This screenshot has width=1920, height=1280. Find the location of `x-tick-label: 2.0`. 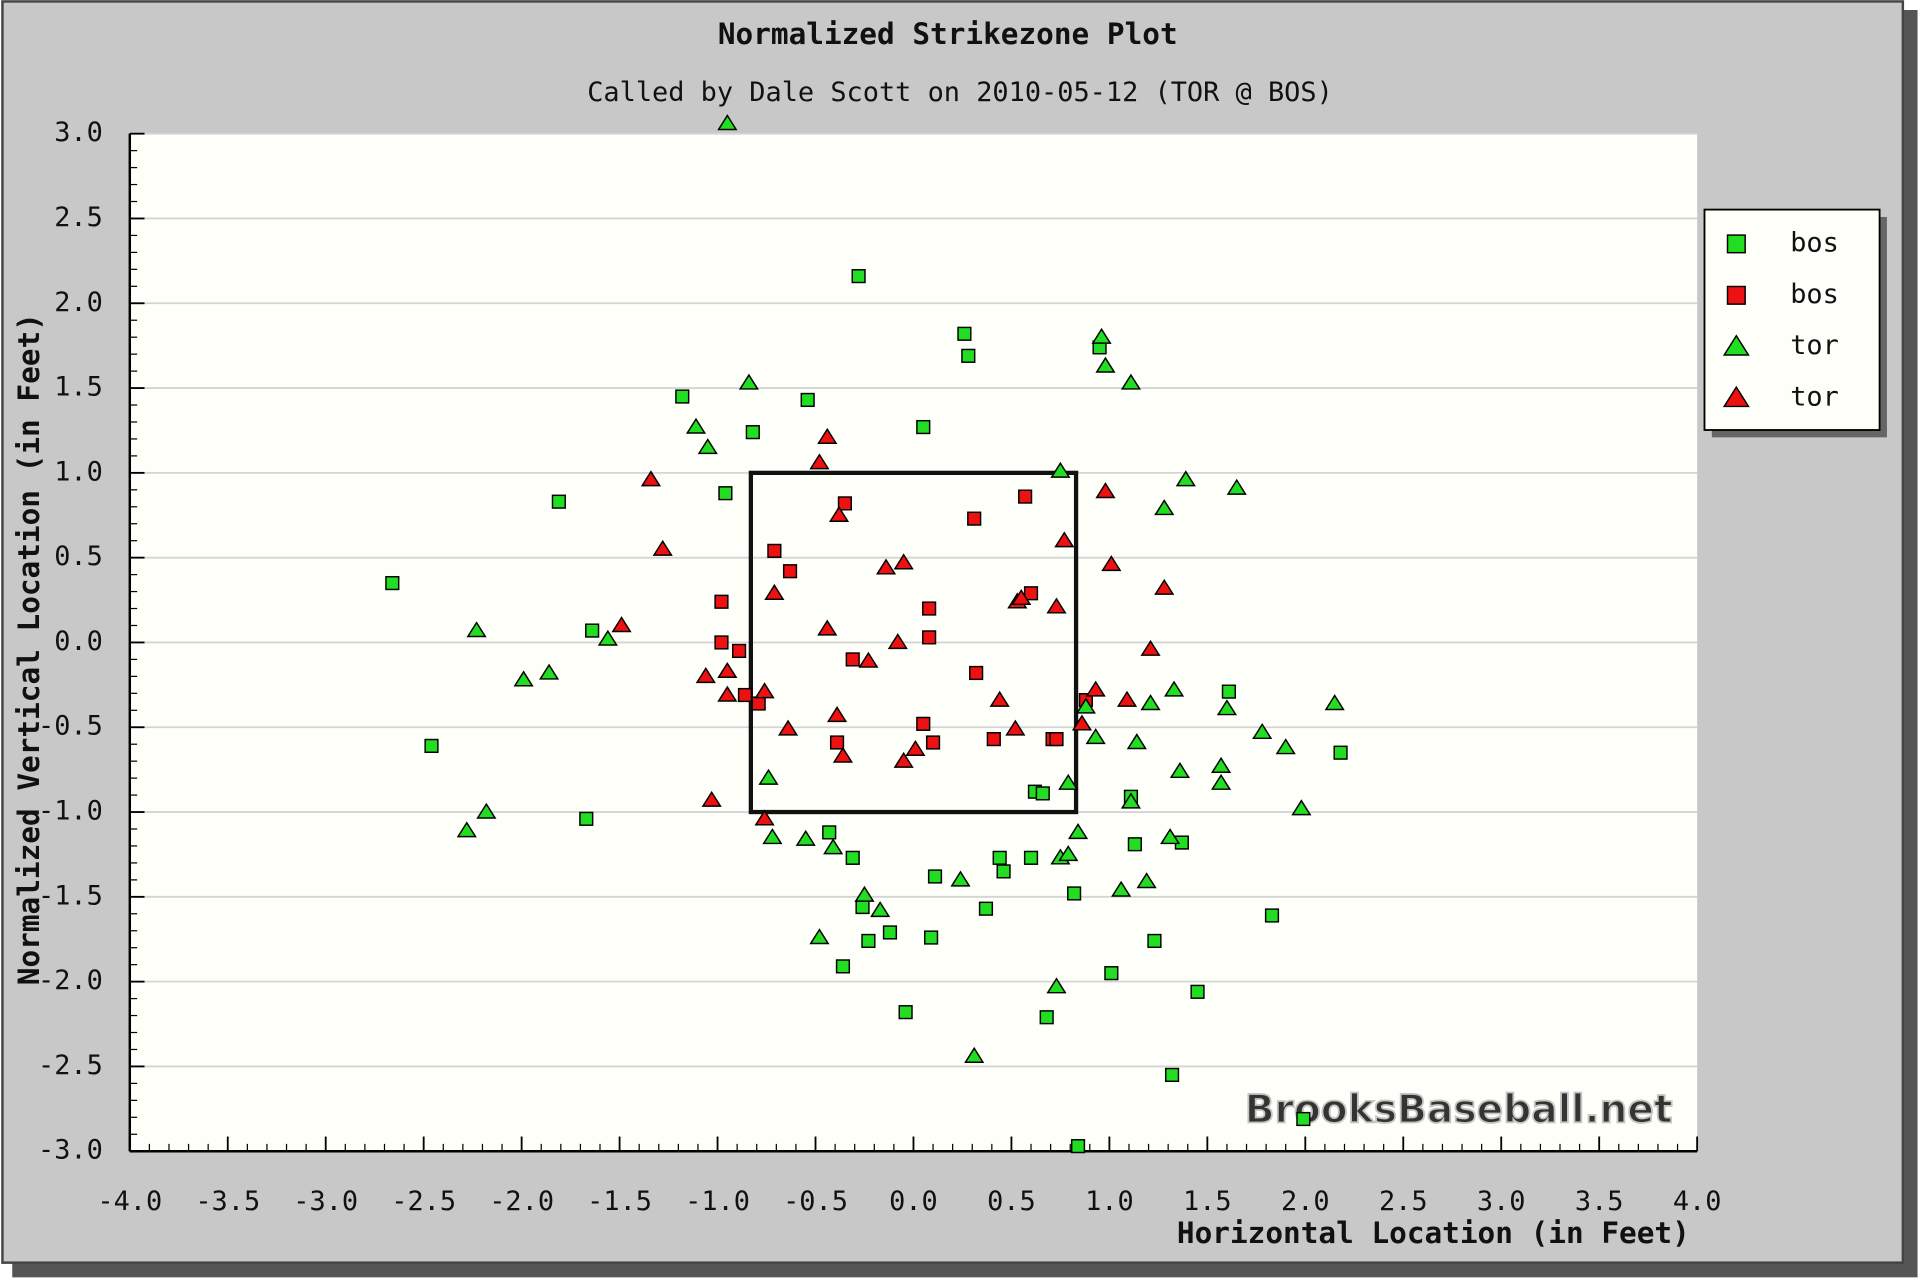

x-tick-label: 2.0 is located at coordinates (1305, 1201).